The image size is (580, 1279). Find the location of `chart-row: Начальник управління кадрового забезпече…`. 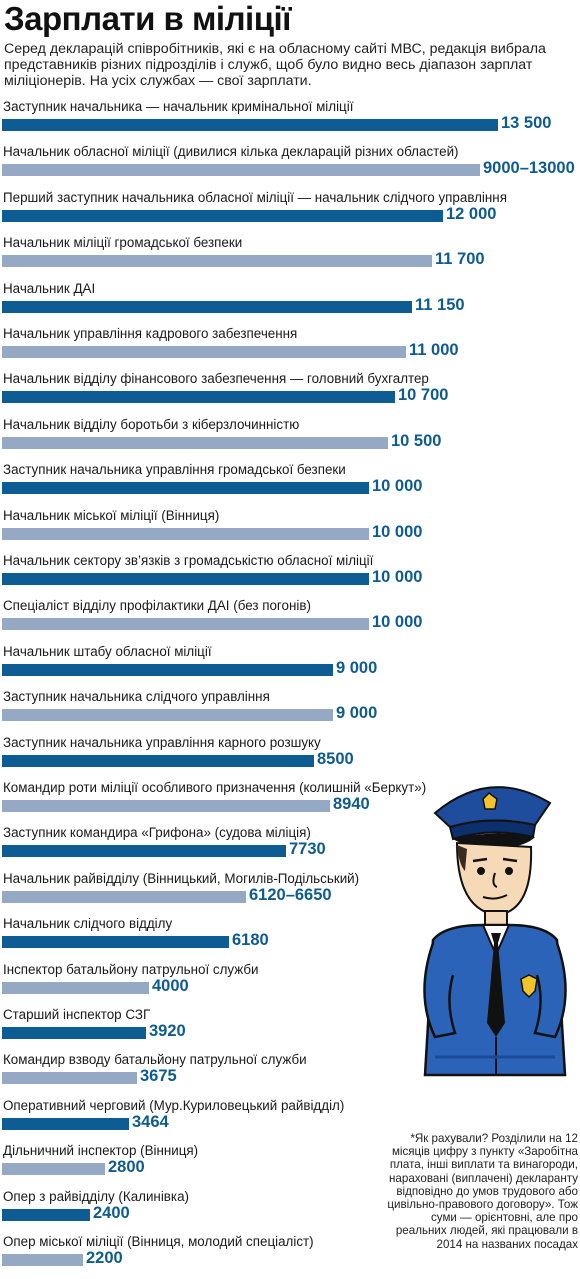

chart-row: Начальник управління кадрового забезпече… is located at coordinates (290, 348).